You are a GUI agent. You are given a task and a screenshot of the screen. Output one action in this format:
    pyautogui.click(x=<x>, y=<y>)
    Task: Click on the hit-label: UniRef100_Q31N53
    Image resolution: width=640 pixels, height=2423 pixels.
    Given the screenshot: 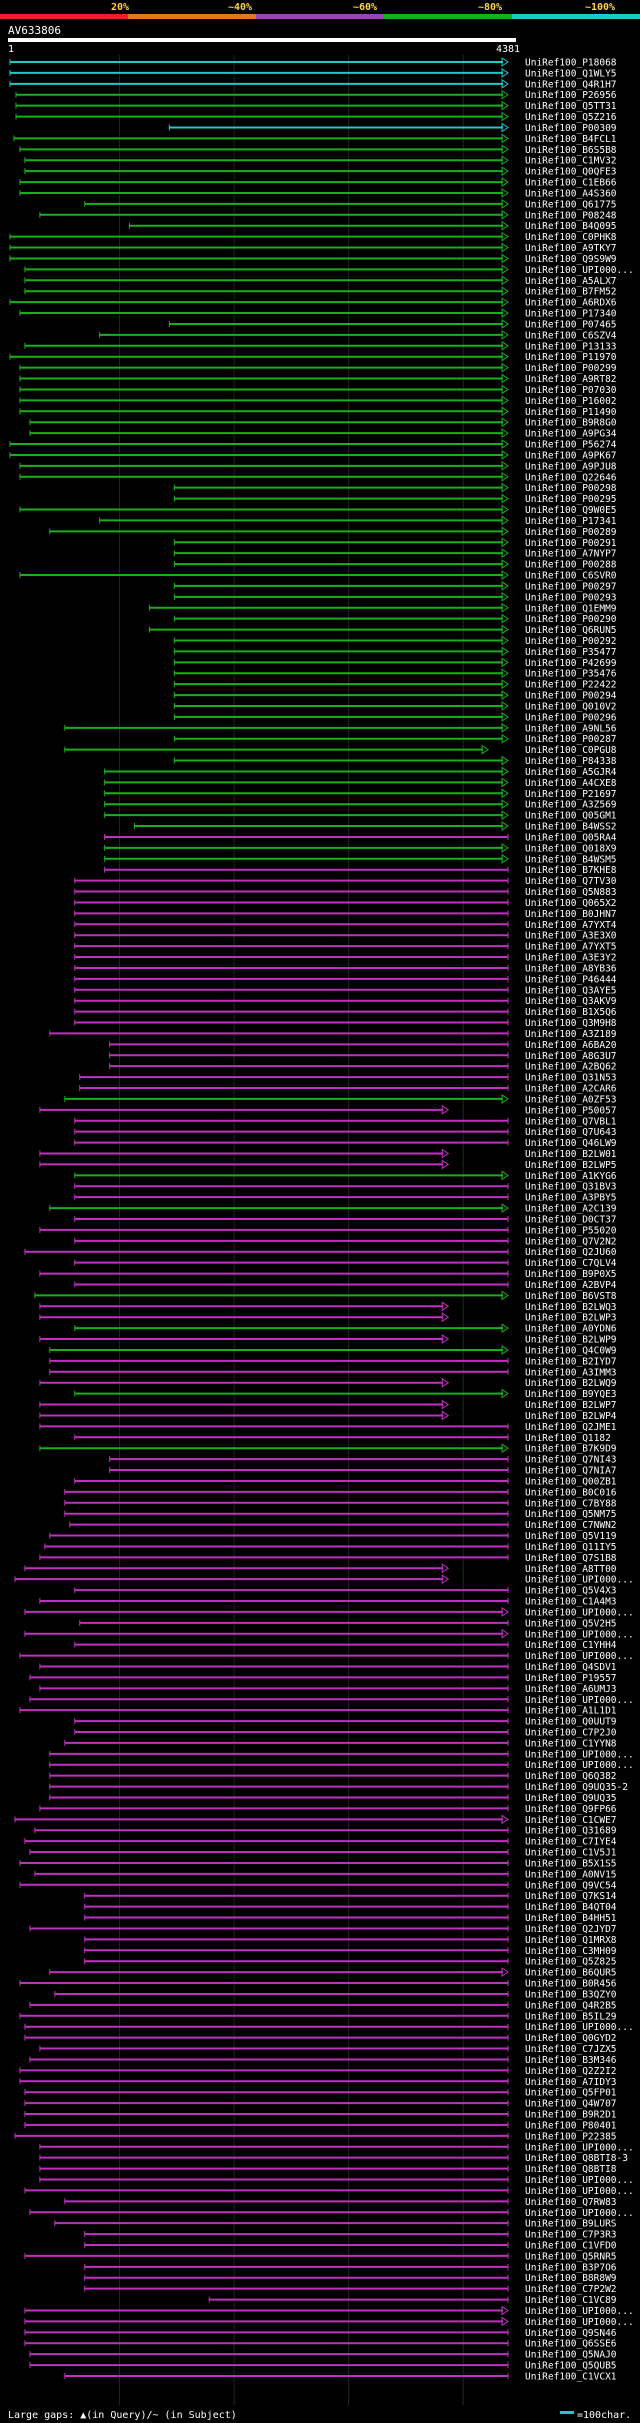 What is the action you would take?
    pyautogui.click(x=571, y=1078)
    